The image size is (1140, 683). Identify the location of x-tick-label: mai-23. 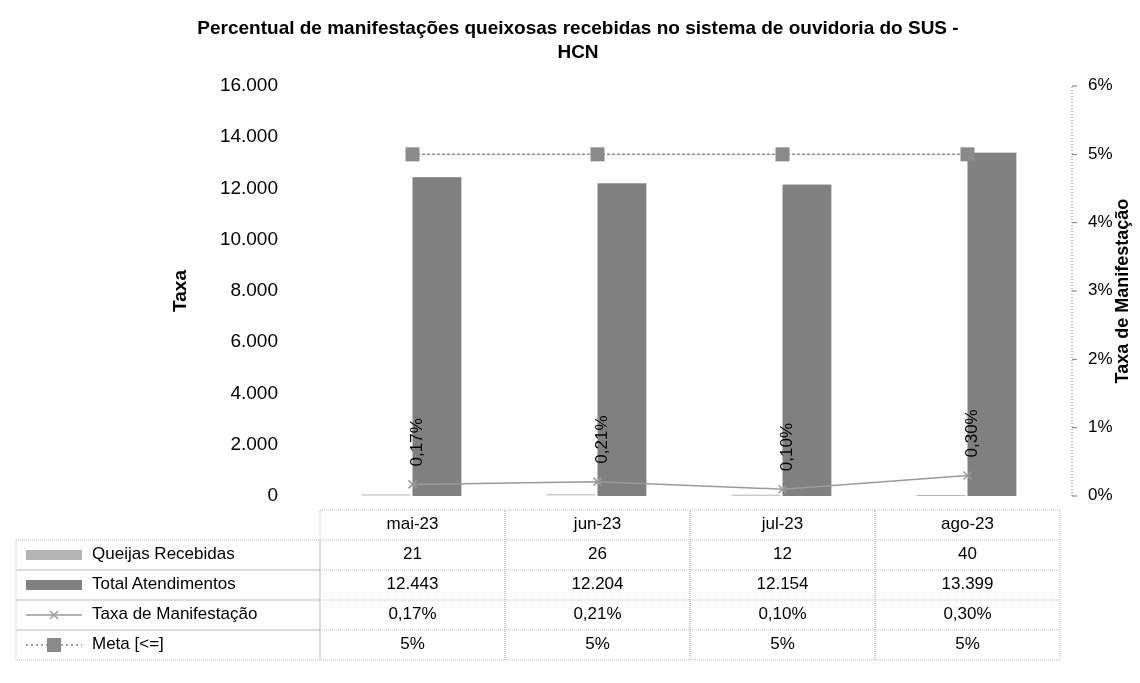
(412, 524).